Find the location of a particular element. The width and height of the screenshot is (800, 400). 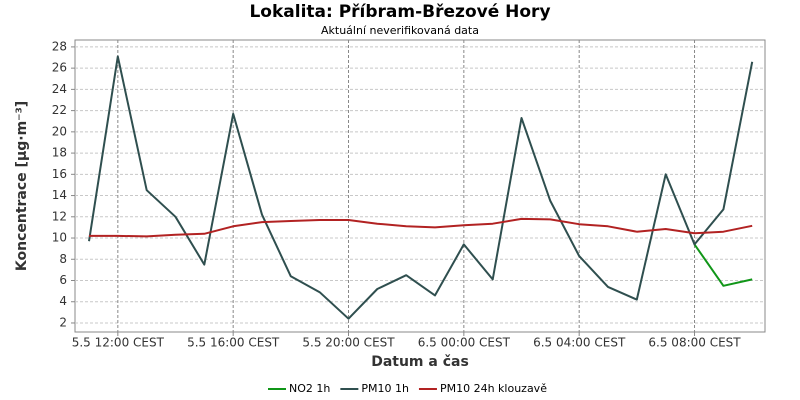

x-tick-label: 6.5 04:00 CEST is located at coordinates (579, 343).